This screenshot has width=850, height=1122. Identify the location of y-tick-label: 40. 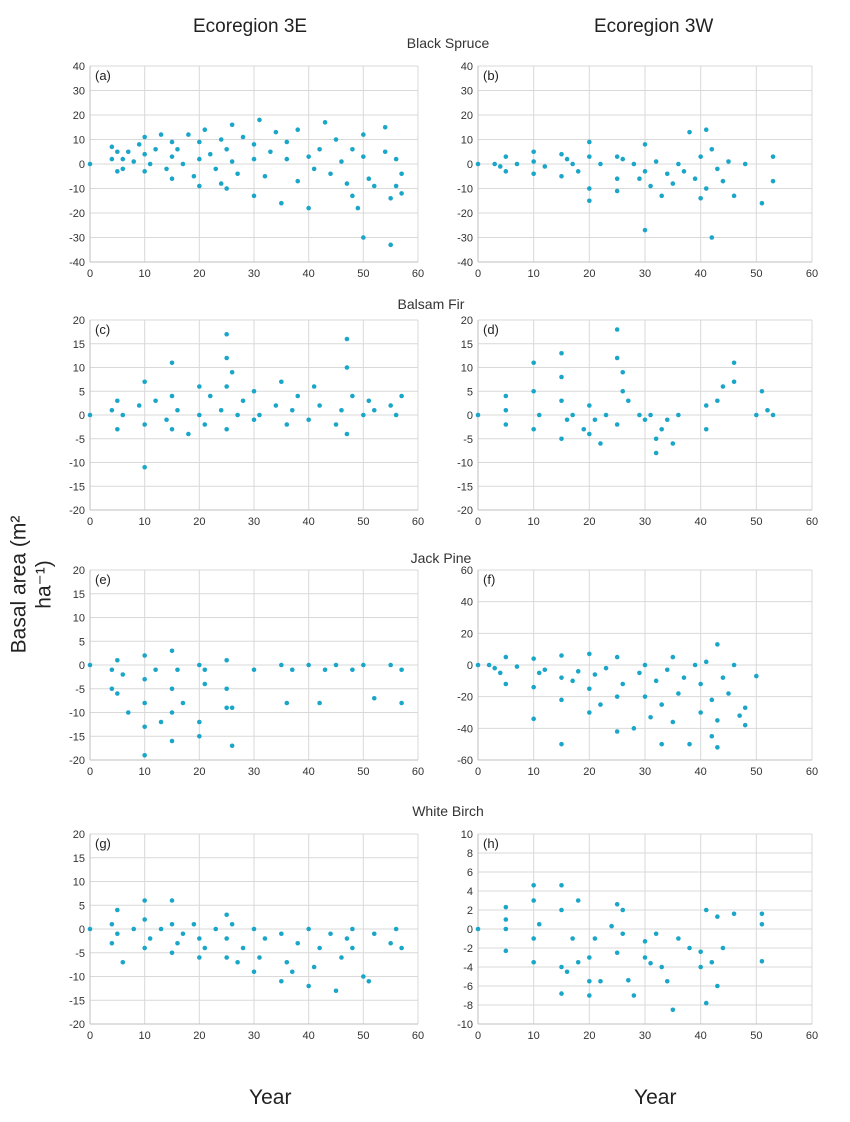
(79, 67).